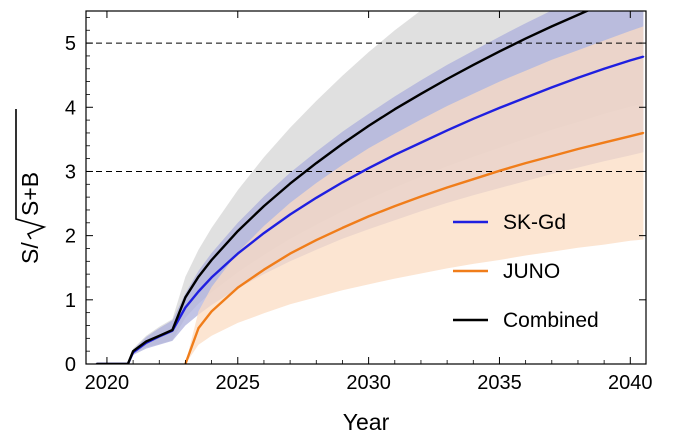 The height and width of the screenshot is (438, 676). Describe the element at coordinates (70, 301) in the screenshot. I see `y-tick-label: 1` at that location.